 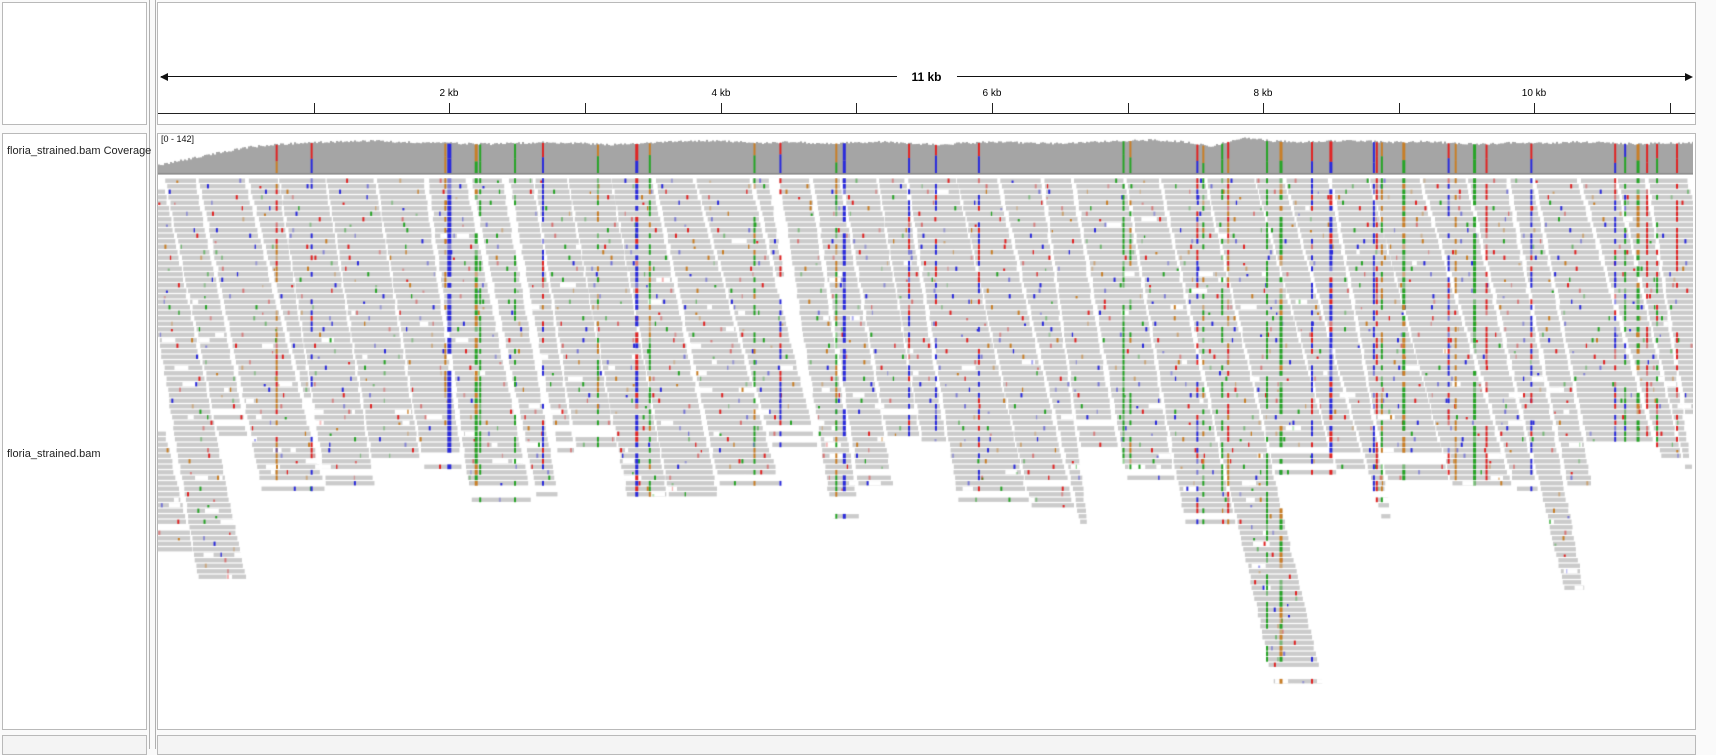 I want to click on panel-splitter, so click(x=152, y=374).